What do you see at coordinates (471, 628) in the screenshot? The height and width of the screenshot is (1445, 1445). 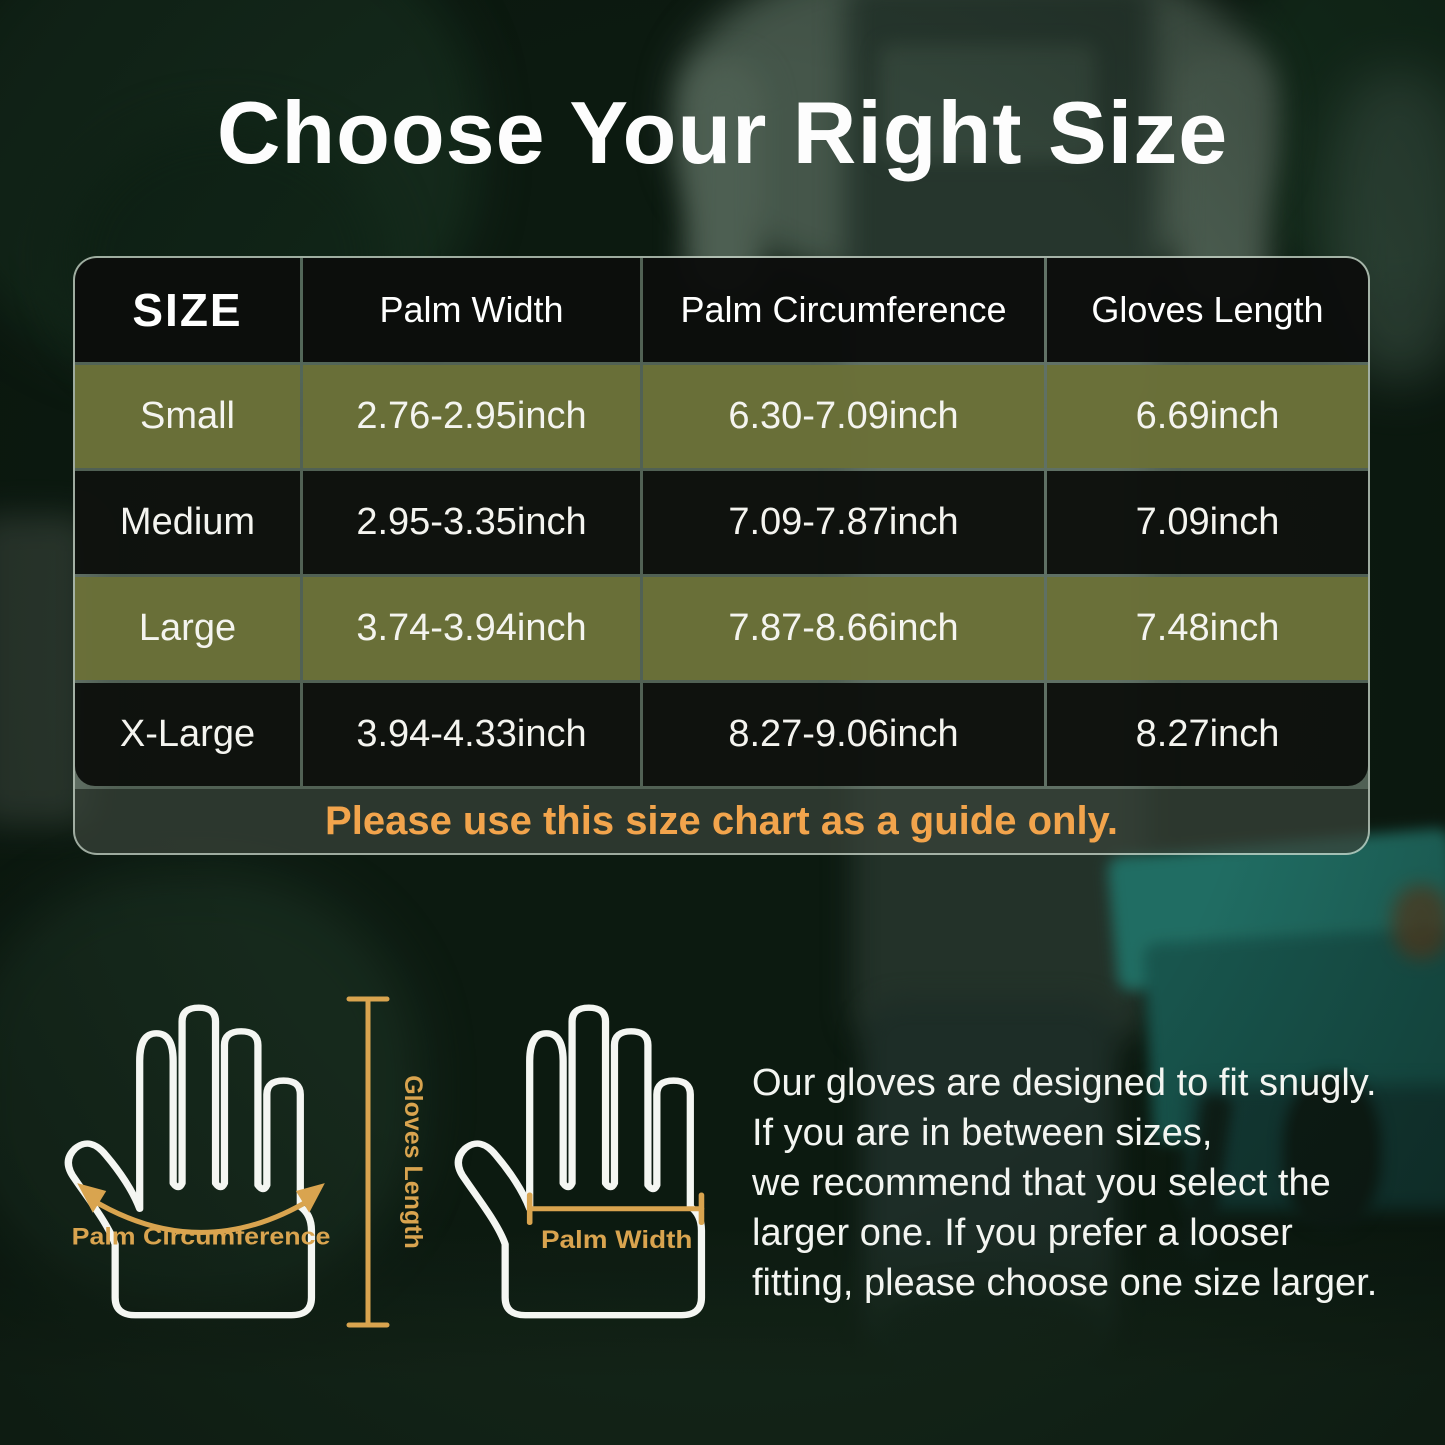 I see `cell-large-palm-width: 3.74-3.94inch` at bounding box center [471, 628].